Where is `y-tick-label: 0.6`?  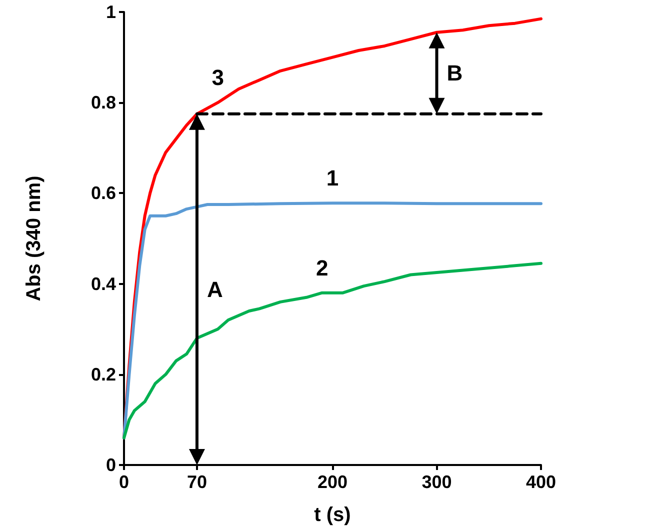
y-tick-label: 0.6 is located at coordinates (103, 193).